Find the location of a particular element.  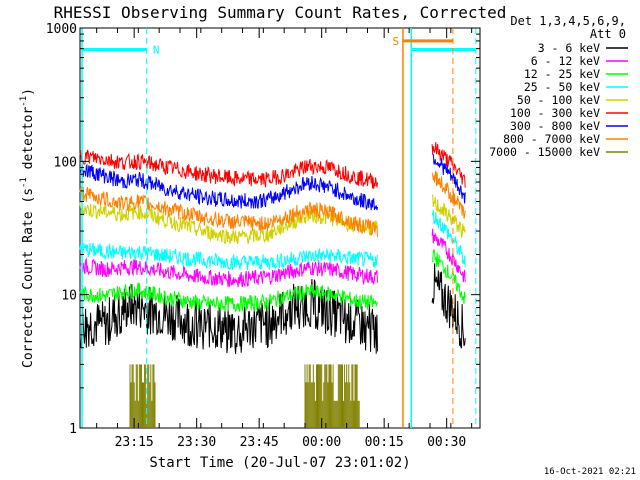

timestamp: 16-Oct-2021 02:21 is located at coordinates (590, 472).